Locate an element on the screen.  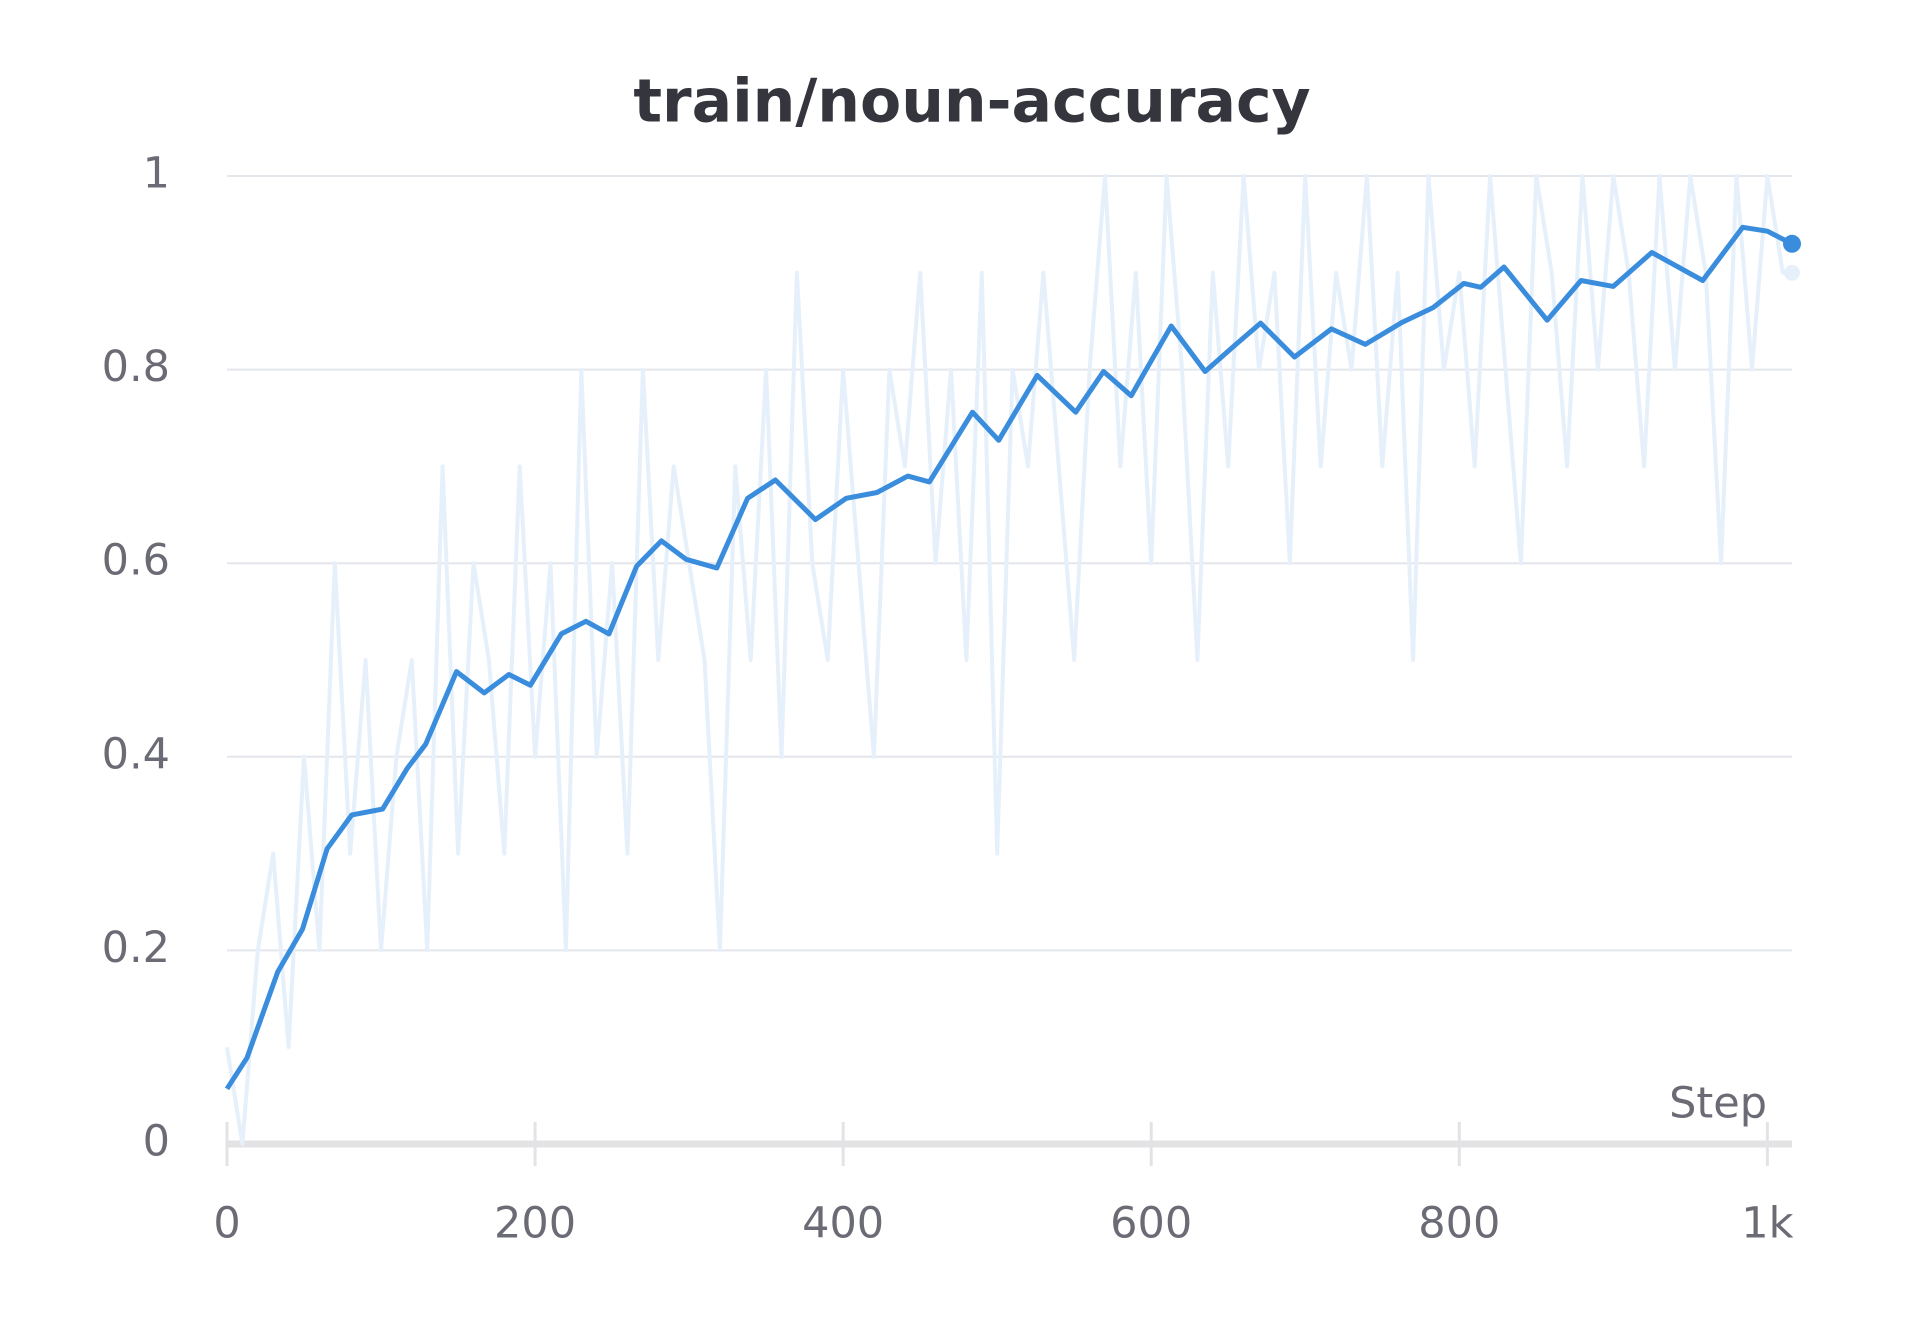
y-tick-label: 0 is located at coordinates (156, 1142).